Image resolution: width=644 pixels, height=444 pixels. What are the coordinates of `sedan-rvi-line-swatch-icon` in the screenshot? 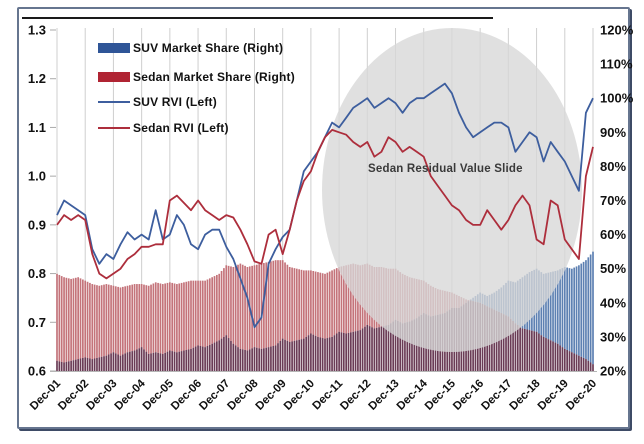 It's located at (114, 128).